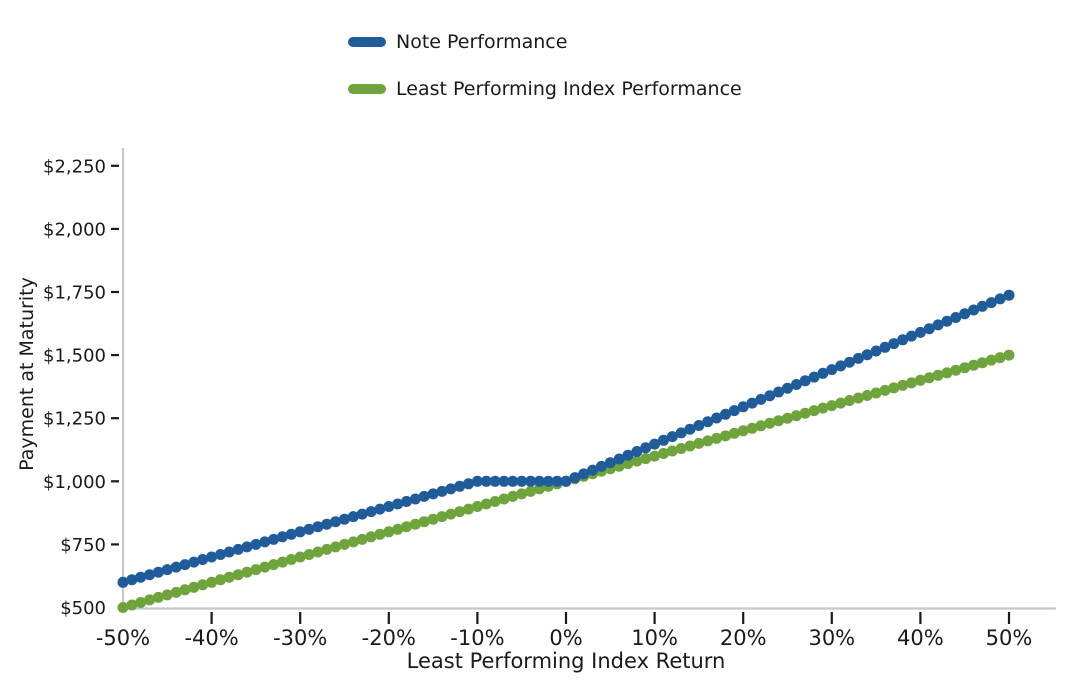  I want to click on x-tick-label: 0%, so click(565, 638).